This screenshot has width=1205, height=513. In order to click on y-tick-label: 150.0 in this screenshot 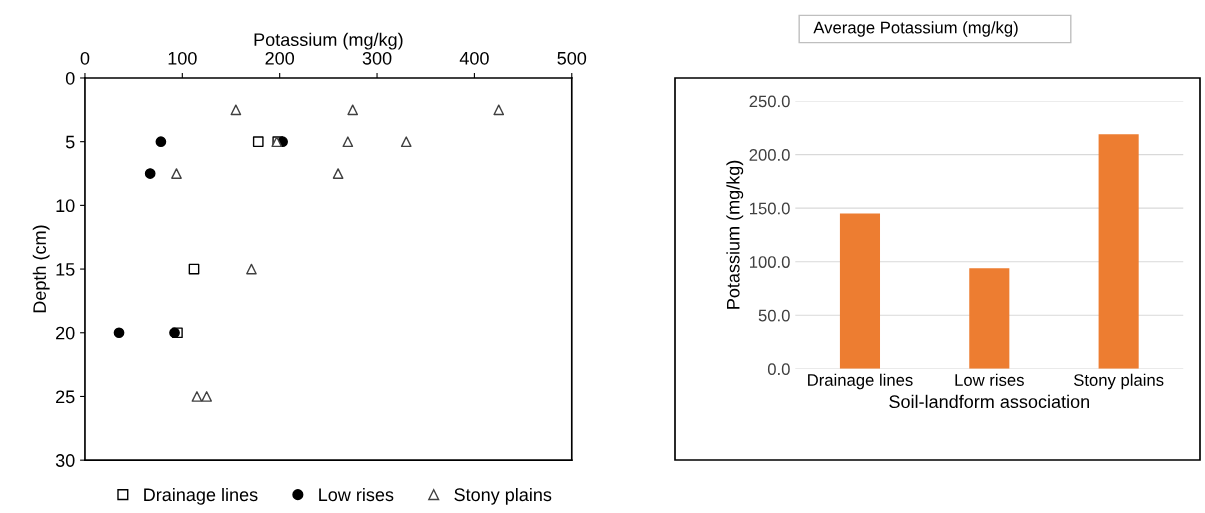, I will do `click(770, 208)`.